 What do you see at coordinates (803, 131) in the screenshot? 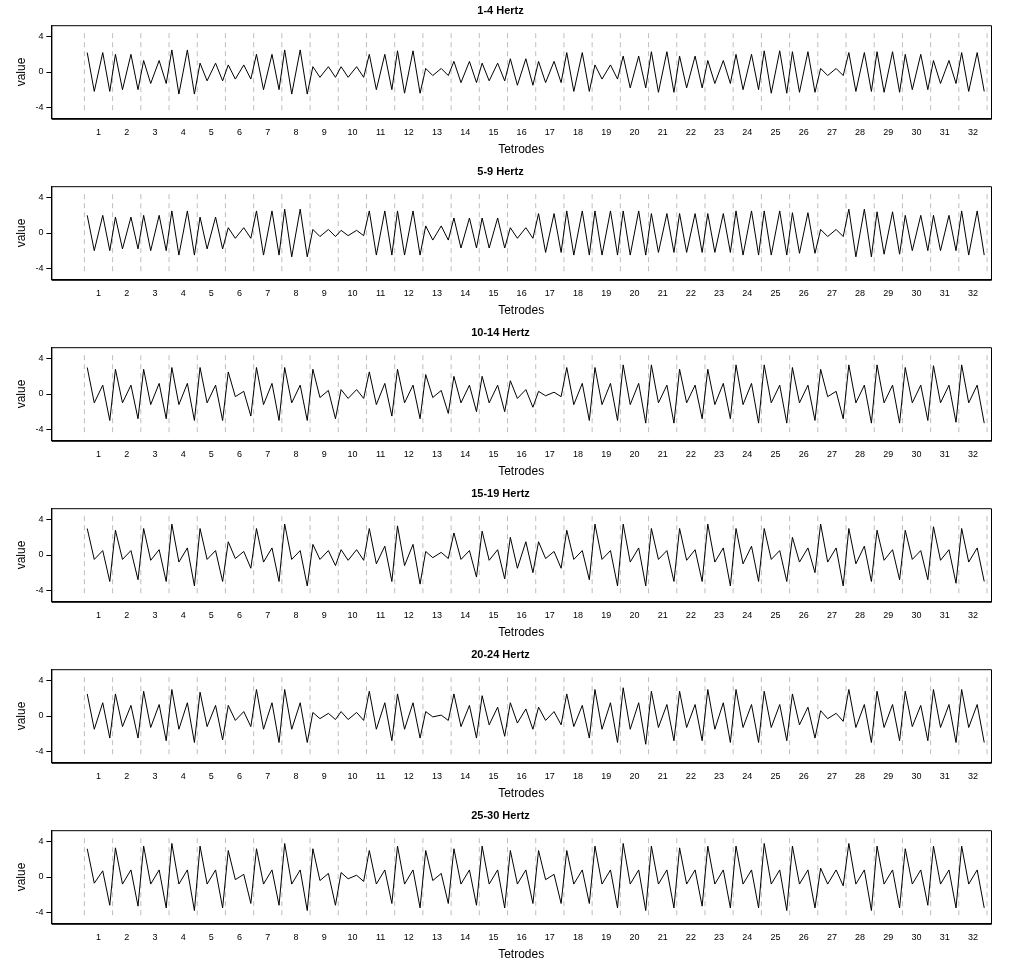
I see `x-tick-label: 26` at bounding box center [803, 131].